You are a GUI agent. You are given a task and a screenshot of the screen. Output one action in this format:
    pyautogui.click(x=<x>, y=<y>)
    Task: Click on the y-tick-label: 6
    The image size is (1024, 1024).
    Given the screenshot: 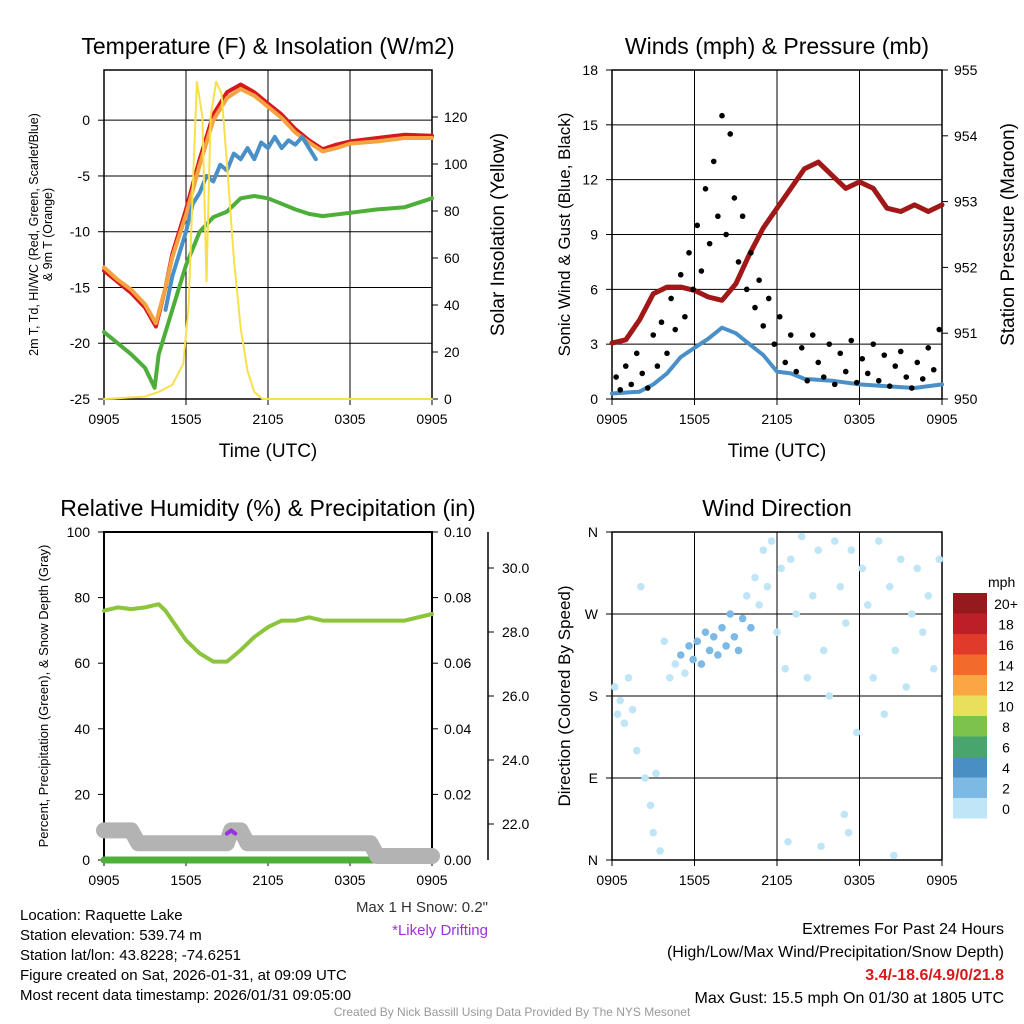 What is the action you would take?
    pyautogui.click(x=594, y=289)
    